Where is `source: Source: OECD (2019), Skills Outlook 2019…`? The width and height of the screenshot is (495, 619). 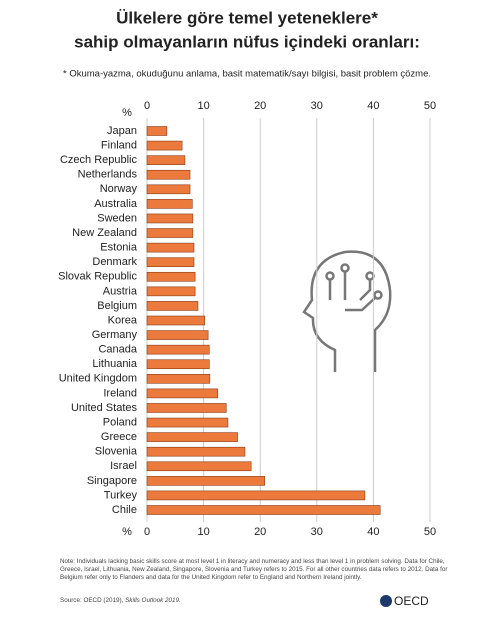
source: Source: OECD (2019), Skills Outlook 2019… is located at coordinates (120, 600).